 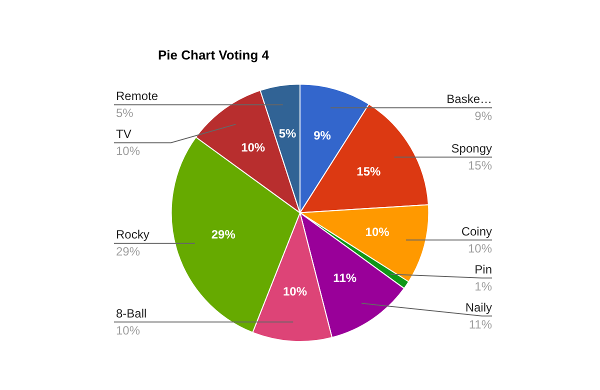 I want to click on data-label: 5%, so click(x=287, y=133).